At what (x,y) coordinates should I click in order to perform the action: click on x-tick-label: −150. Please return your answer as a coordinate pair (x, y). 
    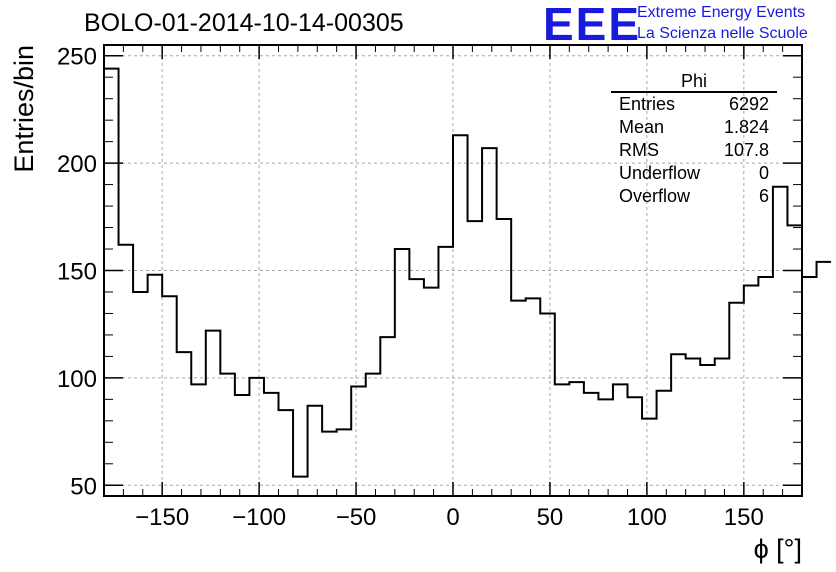
    Looking at the image, I should click on (162, 517).